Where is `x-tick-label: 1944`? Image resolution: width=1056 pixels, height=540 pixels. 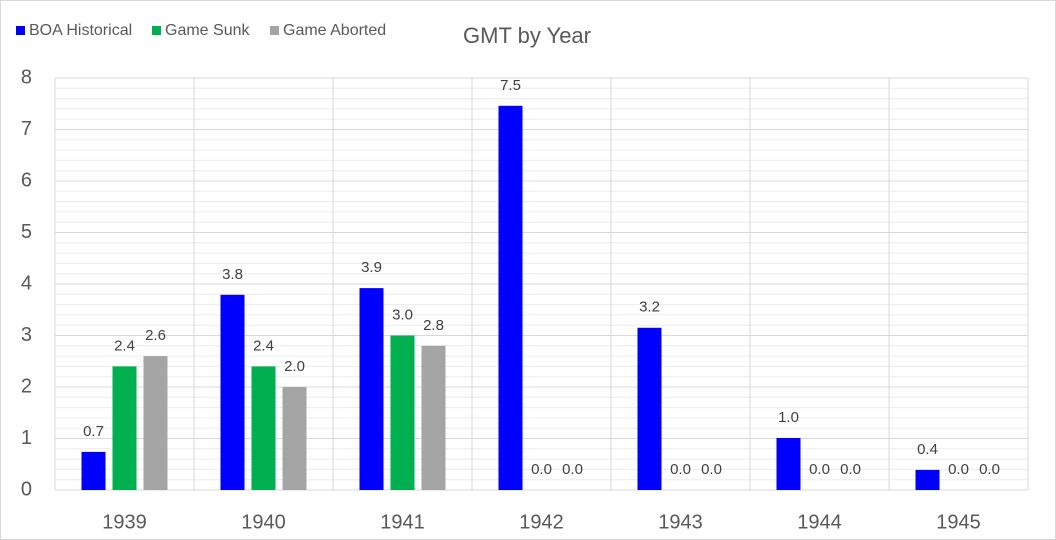
x-tick-label: 1944 is located at coordinates (819, 522).